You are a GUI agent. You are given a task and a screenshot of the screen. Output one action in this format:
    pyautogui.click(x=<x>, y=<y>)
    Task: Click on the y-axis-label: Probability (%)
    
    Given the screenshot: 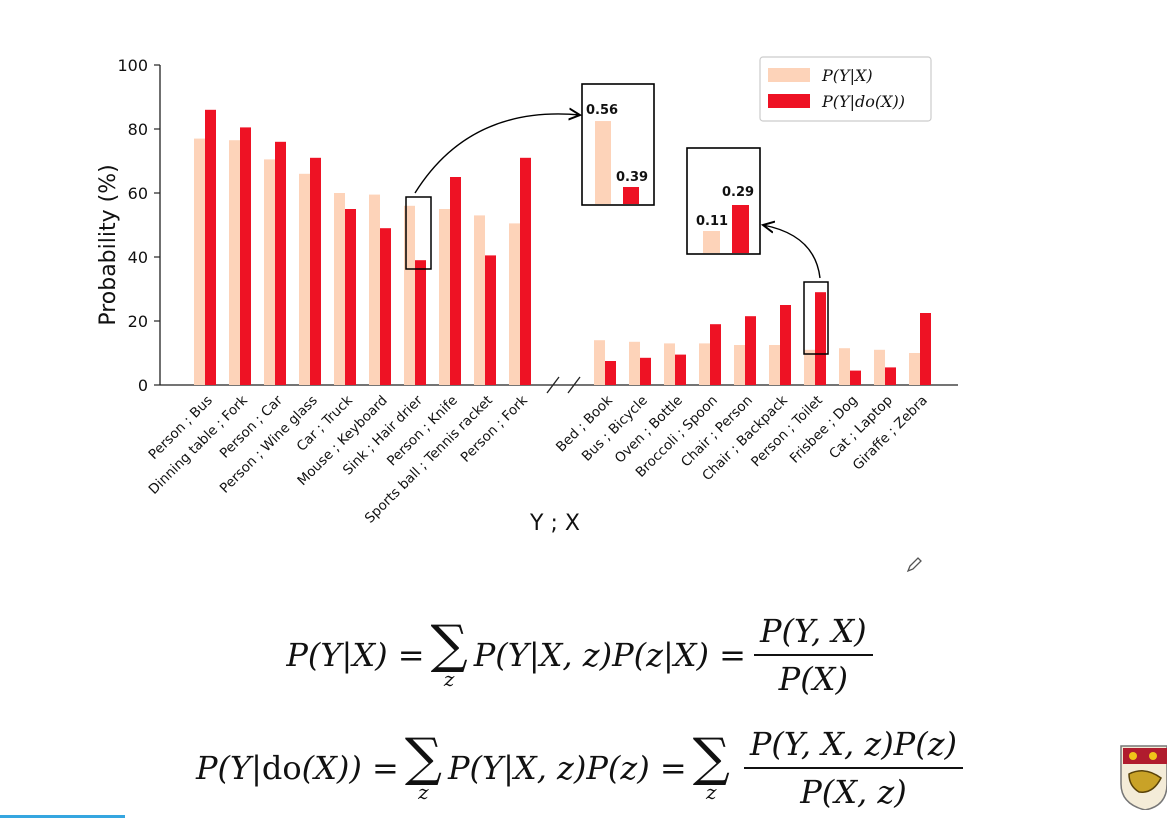 What is the action you would take?
    pyautogui.click(x=108, y=244)
    